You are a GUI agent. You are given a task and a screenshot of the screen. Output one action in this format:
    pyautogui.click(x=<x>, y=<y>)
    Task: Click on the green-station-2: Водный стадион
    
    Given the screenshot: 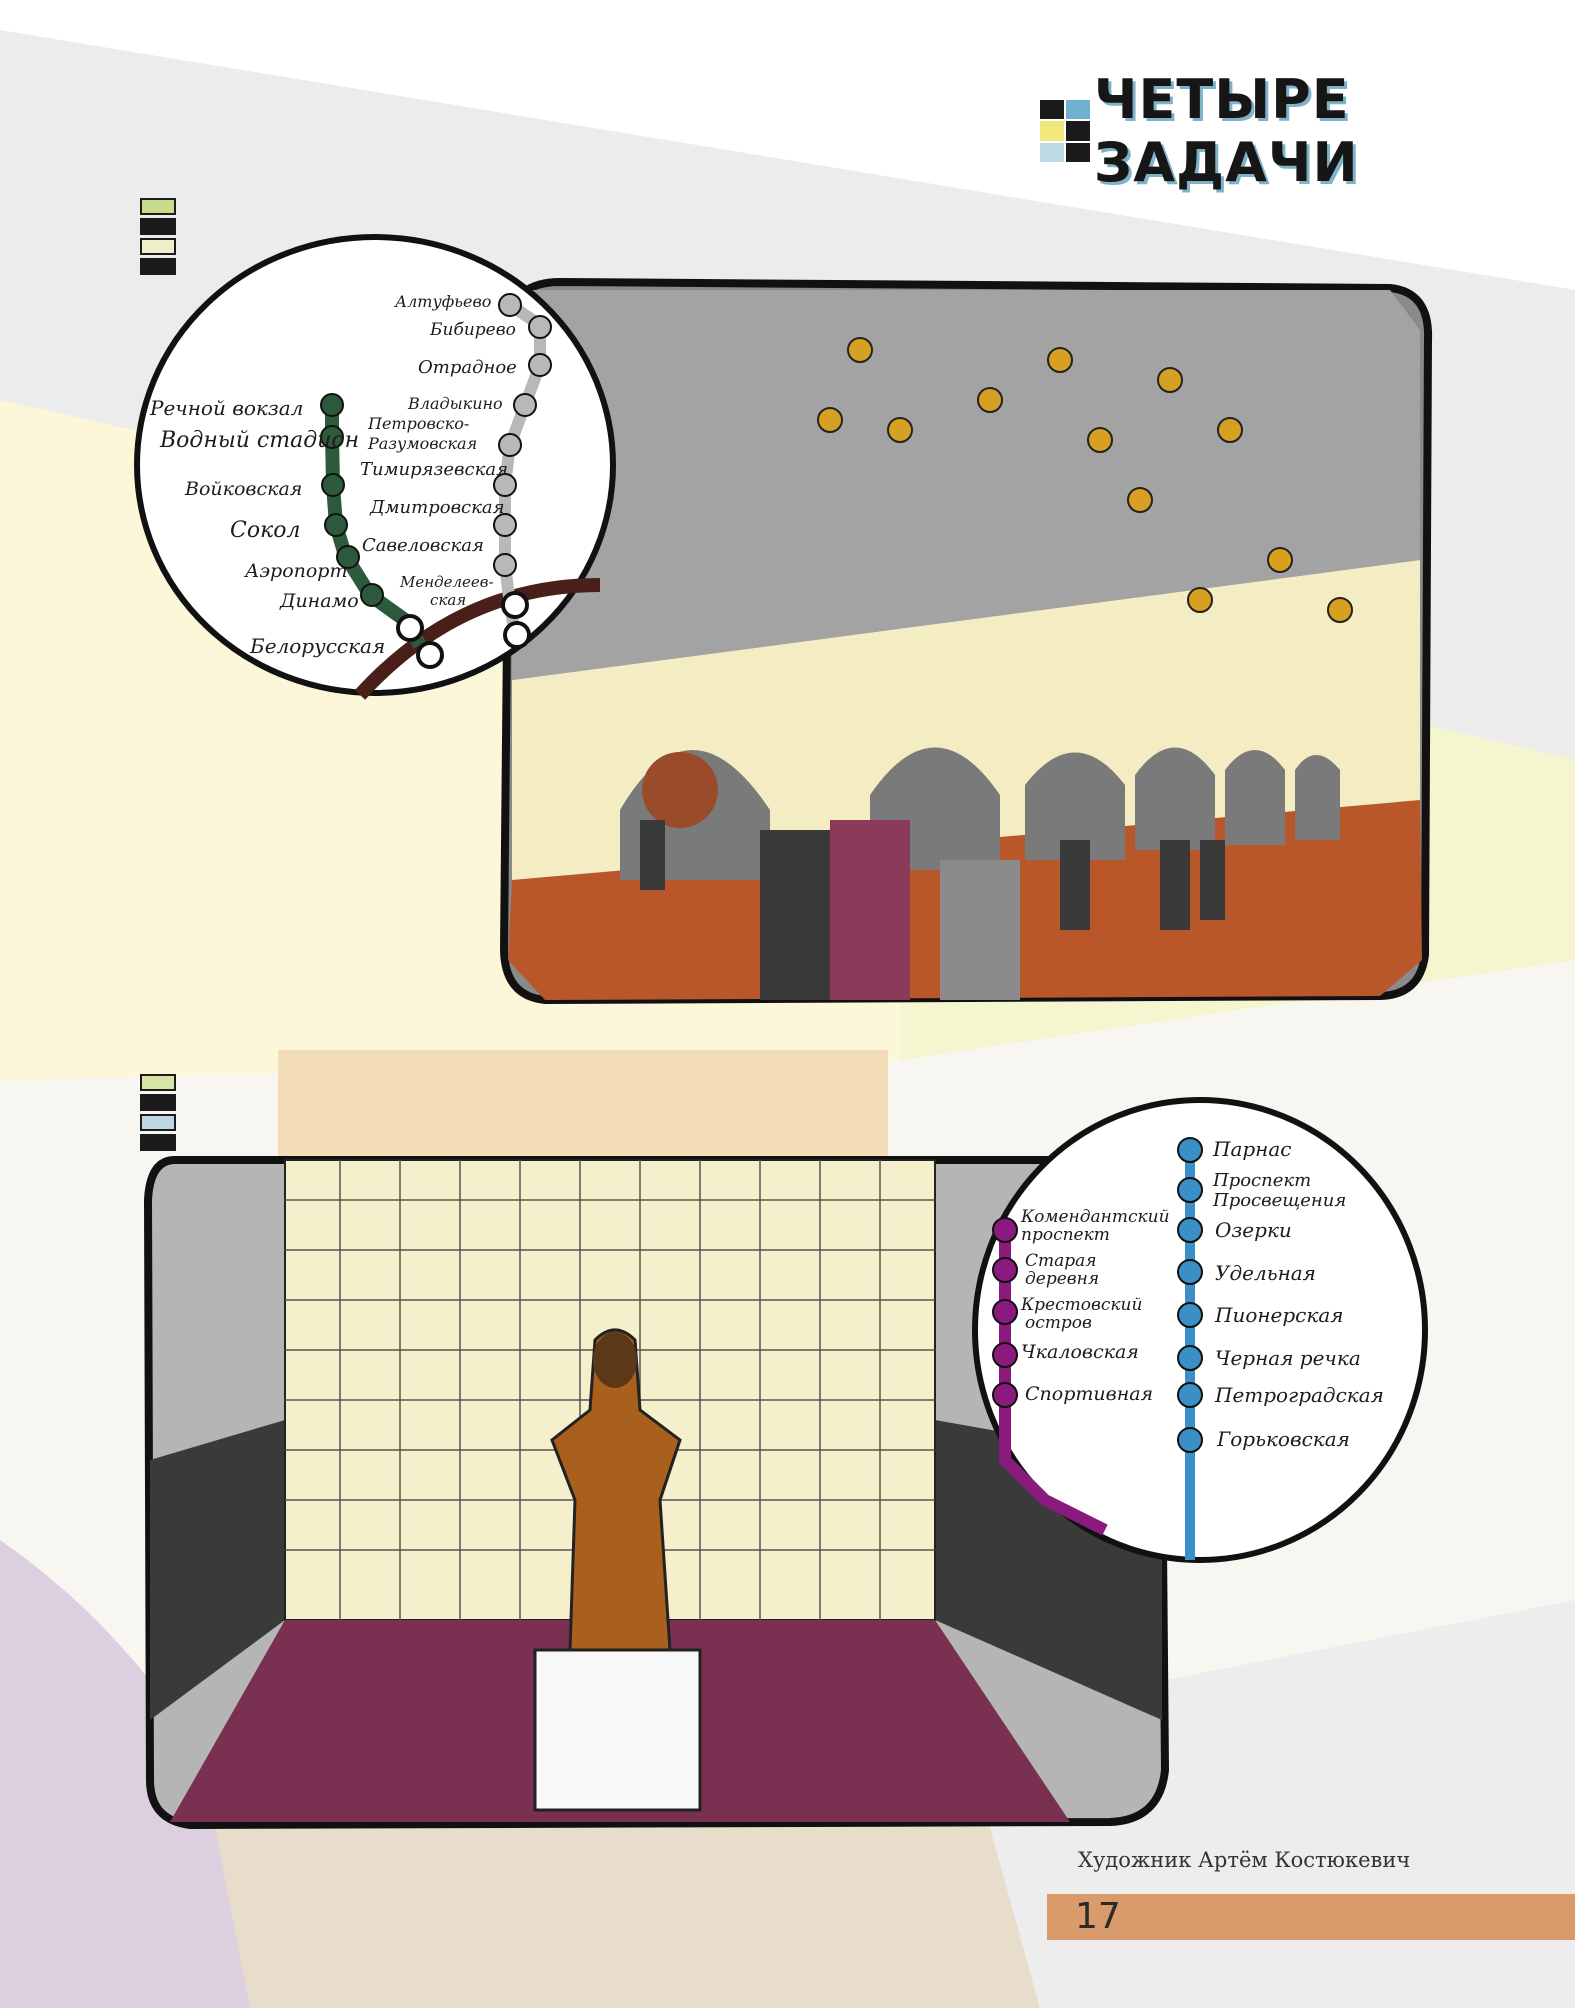 What is the action you would take?
    pyautogui.click(x=259, y=440)
    